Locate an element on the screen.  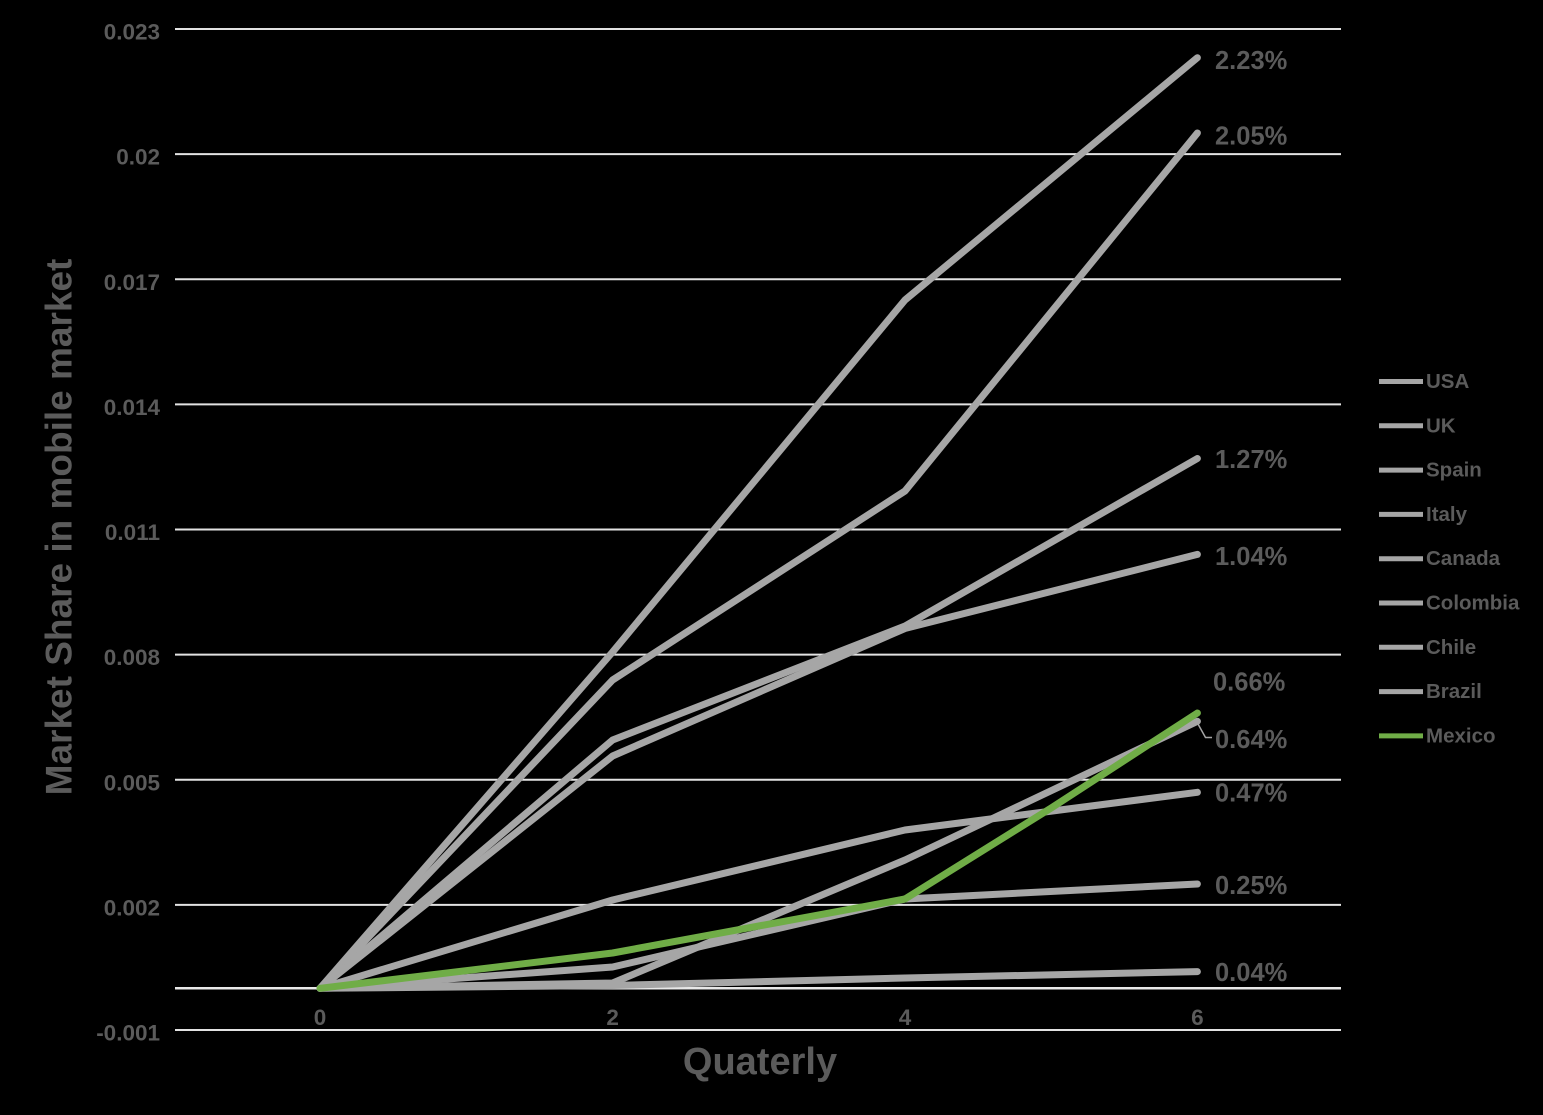
svg-text: Canada is located at coordinates (1463, 558).